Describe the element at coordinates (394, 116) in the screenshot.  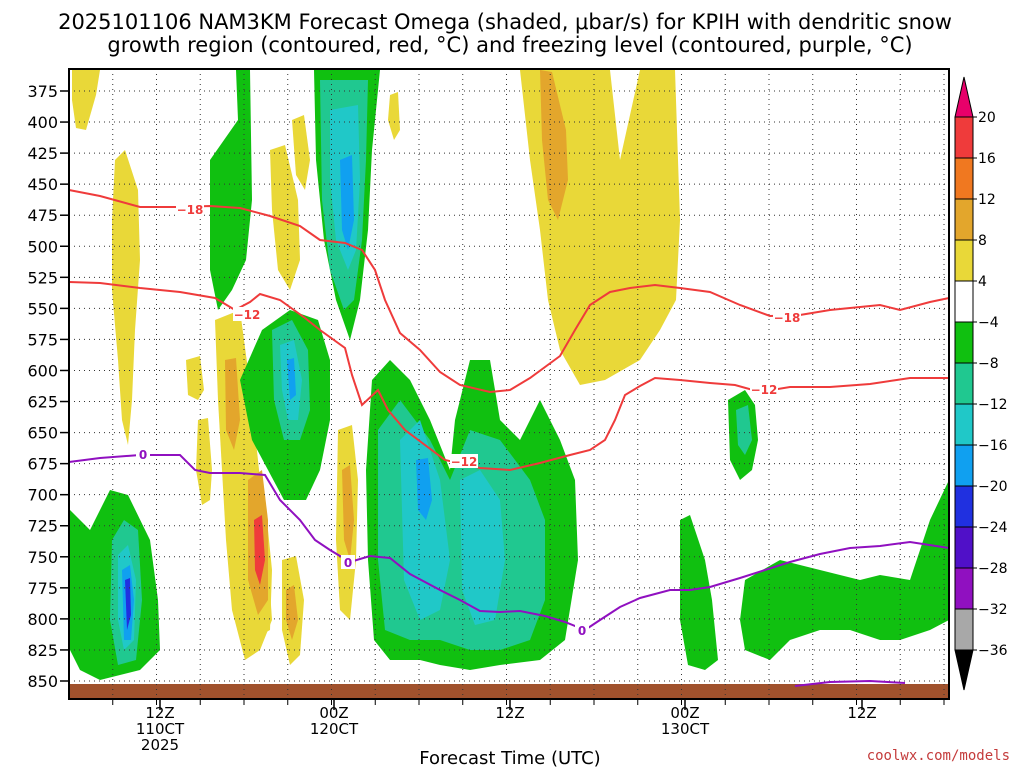
I see `omega-region-yellow-top-e` at that location.